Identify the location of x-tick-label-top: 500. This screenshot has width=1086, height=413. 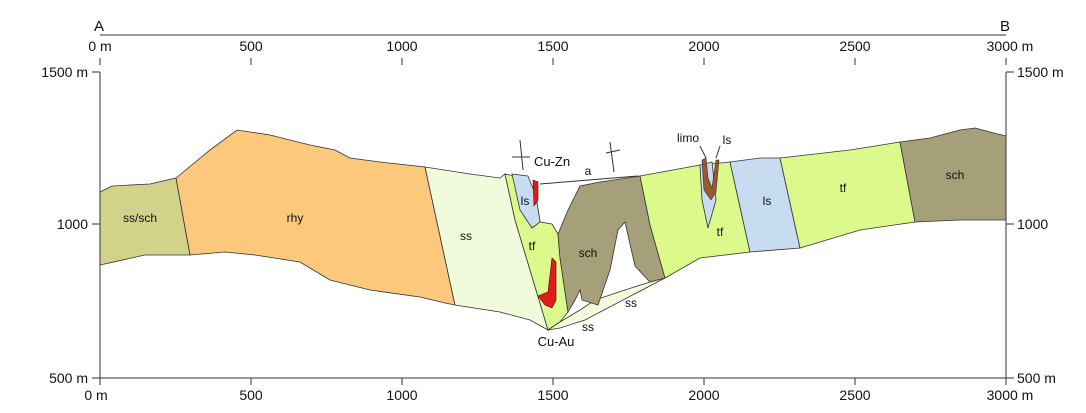
(251, 46).